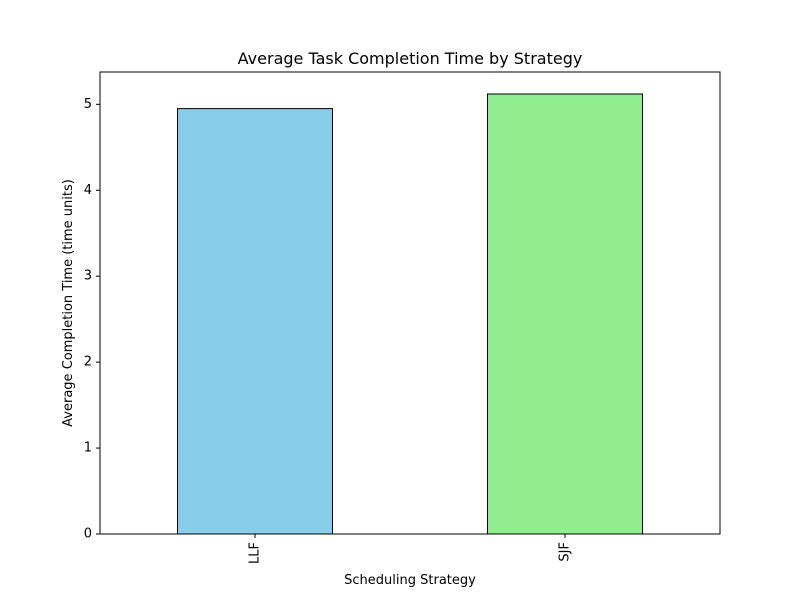 The image size is (800, 604). I want to click on x-tick-label: SJF, so click(565, 552).